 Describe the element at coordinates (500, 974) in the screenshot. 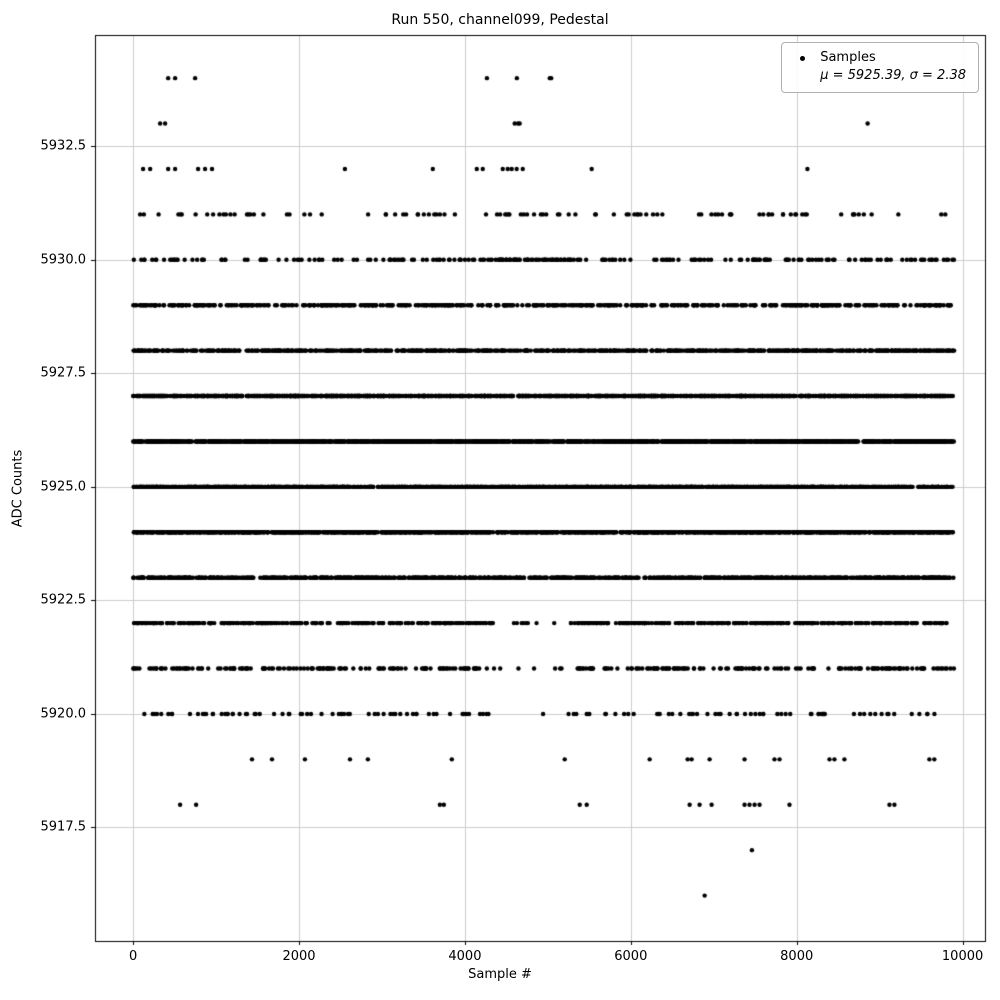

I see `x-axis-label: Sample #` at that location.